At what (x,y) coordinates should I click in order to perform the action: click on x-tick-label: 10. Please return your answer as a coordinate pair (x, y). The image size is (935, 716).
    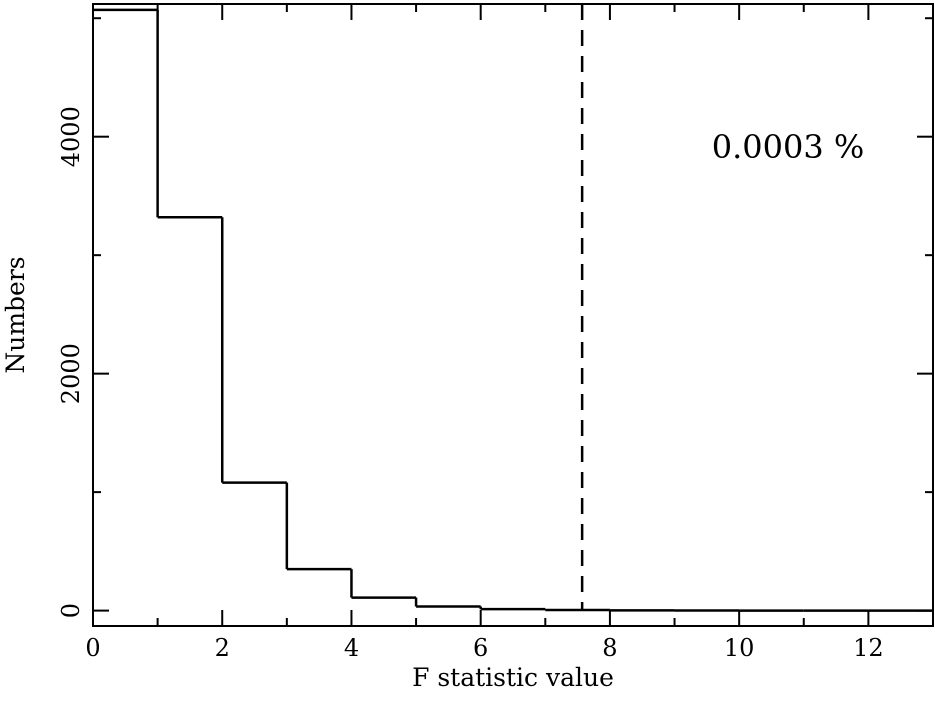
    Looking at the image, I should click on (739, 648).